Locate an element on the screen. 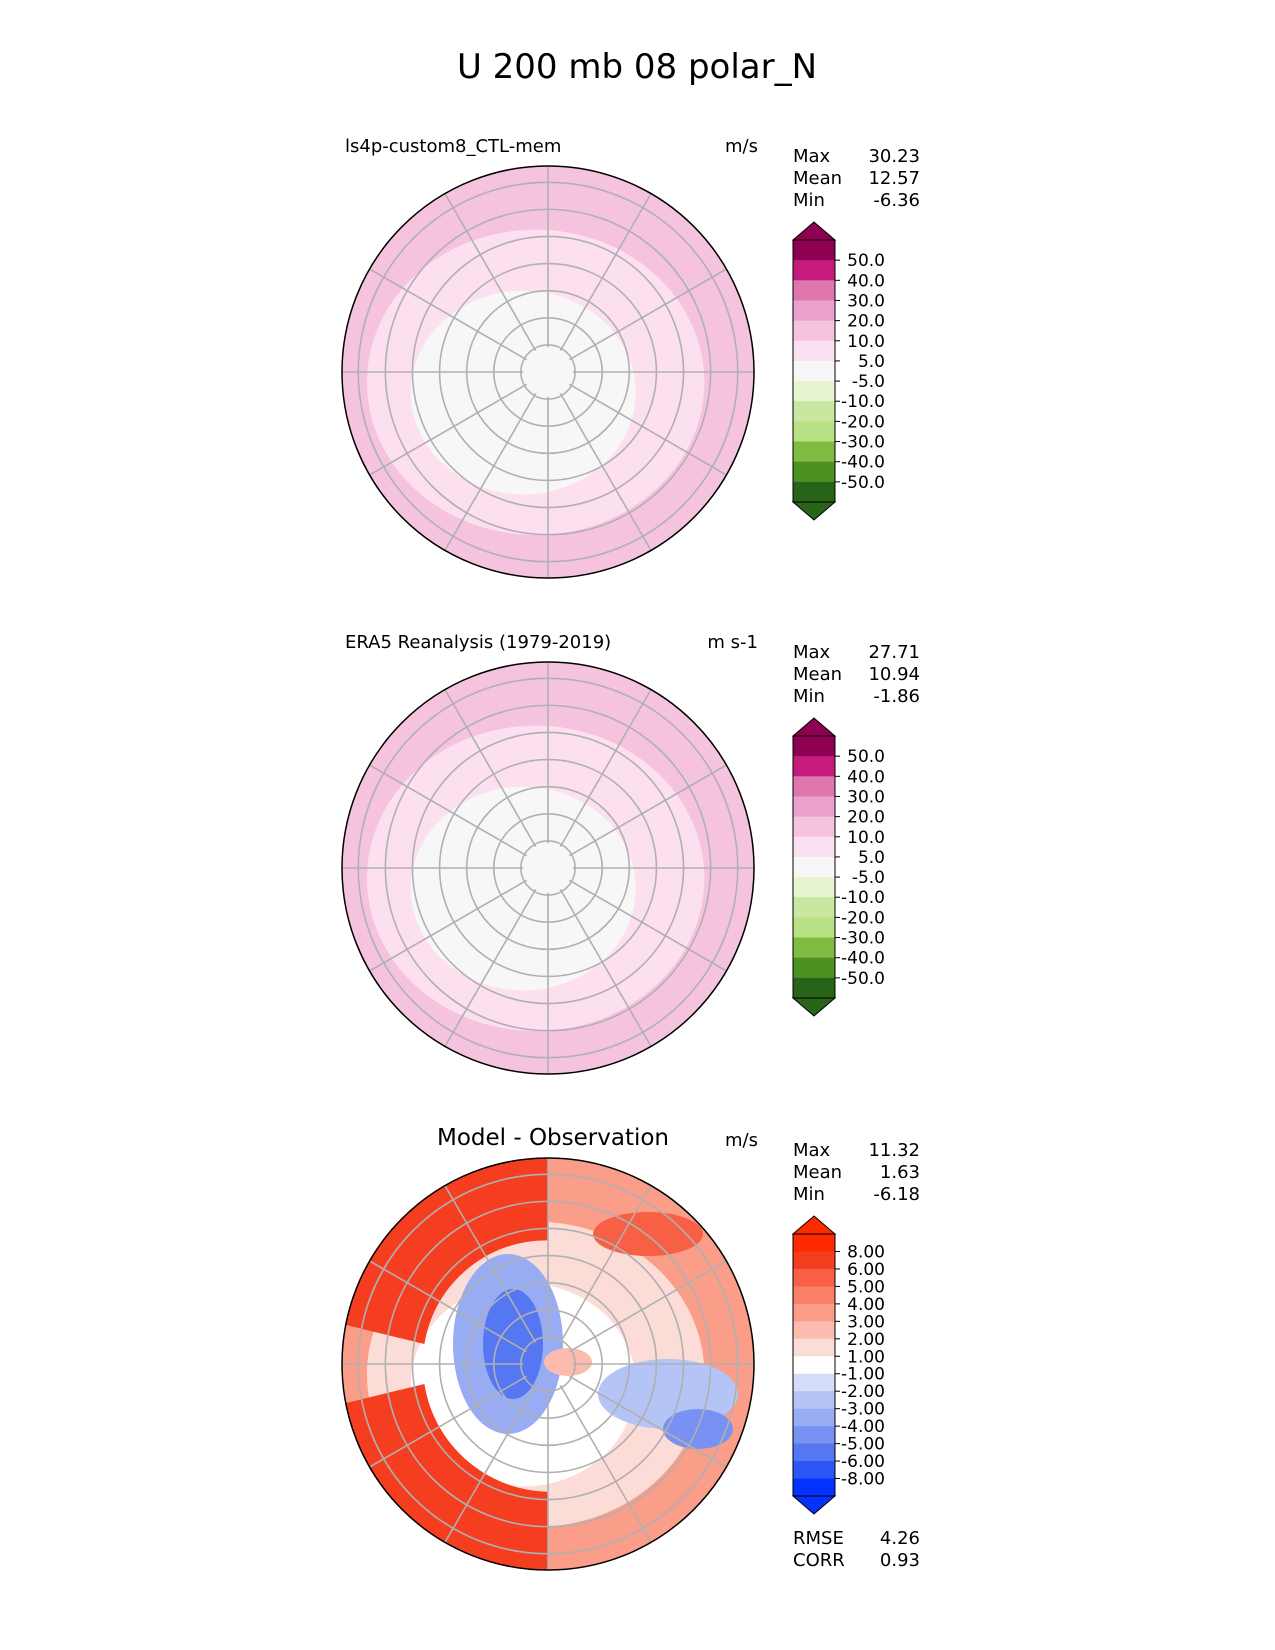  colorbar-tick-label: -5.0 is located at coordinates (868, 382).